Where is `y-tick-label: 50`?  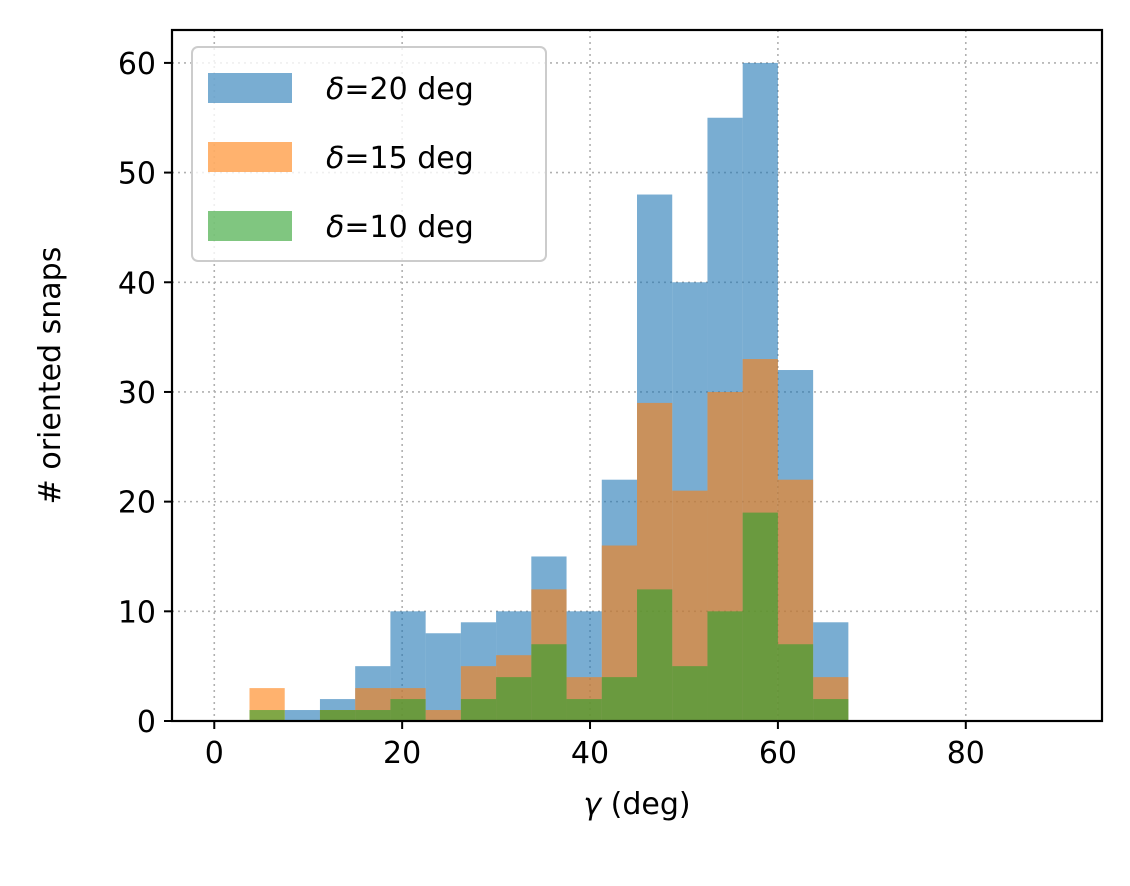
y-tick-label: 50 is located at coordinates (137, 174).